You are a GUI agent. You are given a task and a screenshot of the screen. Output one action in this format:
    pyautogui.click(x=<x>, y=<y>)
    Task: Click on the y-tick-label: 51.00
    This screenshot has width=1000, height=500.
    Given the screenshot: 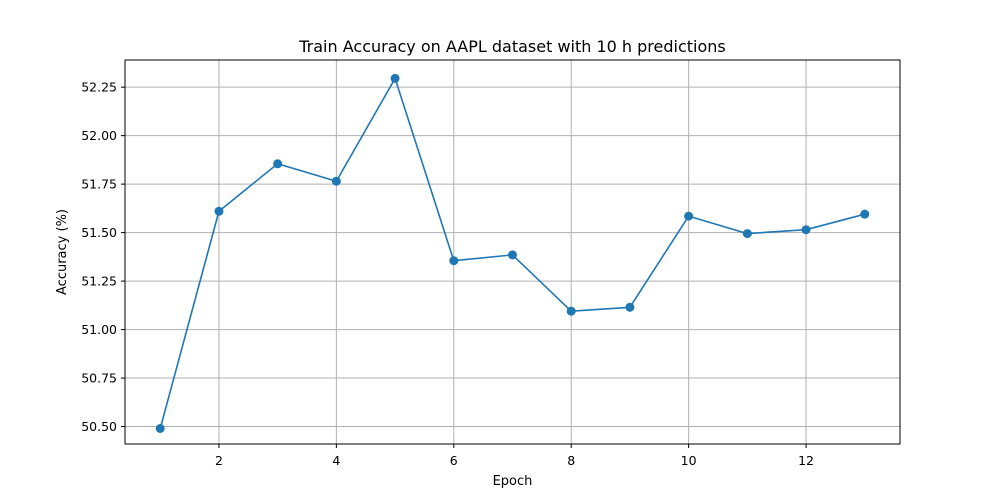 What is the action you would take?
    pyautogui.click(x=99, y=329)
    